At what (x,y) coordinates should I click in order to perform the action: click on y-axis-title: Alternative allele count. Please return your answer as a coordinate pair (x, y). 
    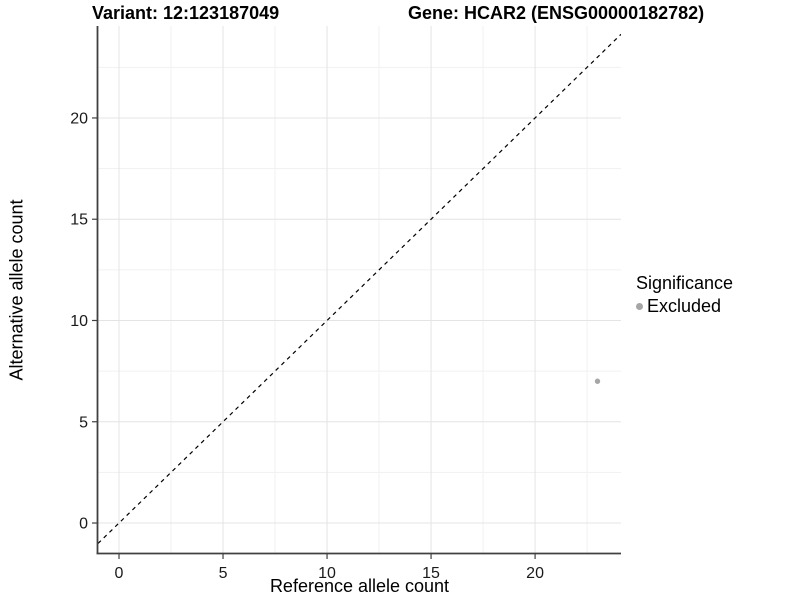
    Looking at the image, I should click on (16, 290).